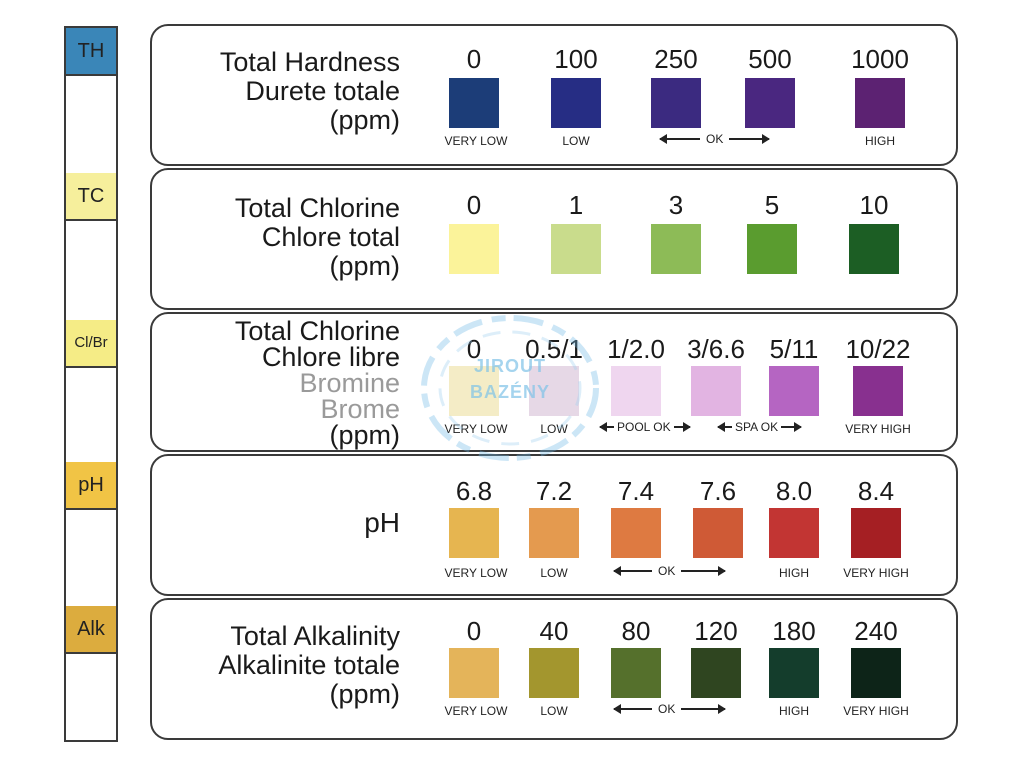 The height and width of the screenshot is (768, 1024). Describe the element at coordinates (676, 59) in the screenshot. I see `value-label: 250` at that location.